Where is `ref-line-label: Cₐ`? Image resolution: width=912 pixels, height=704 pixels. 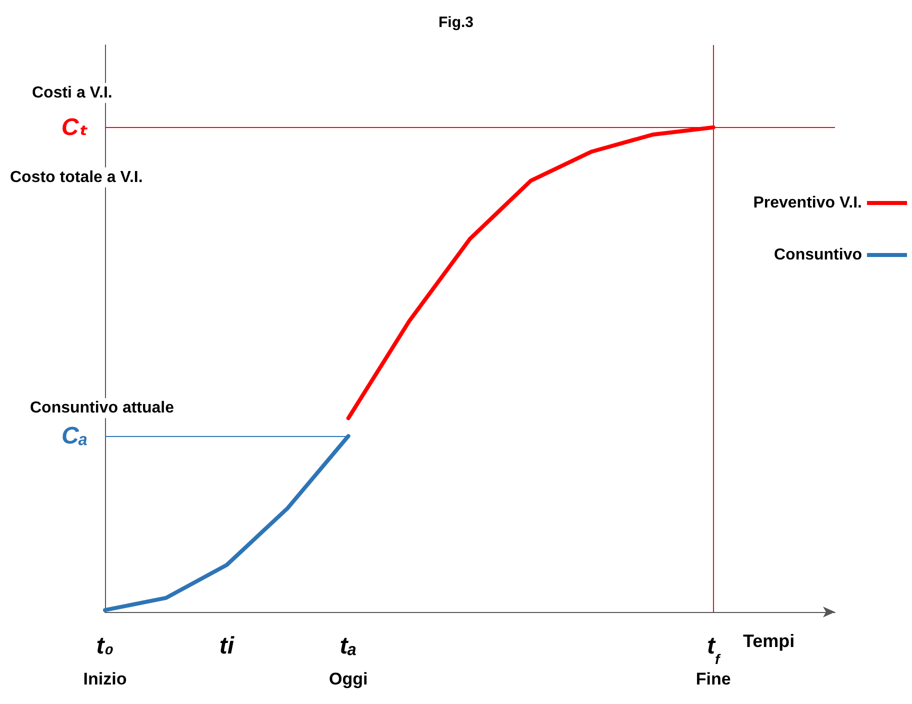 ref-line-label: Cₐ is located at coordinates (74, 436).